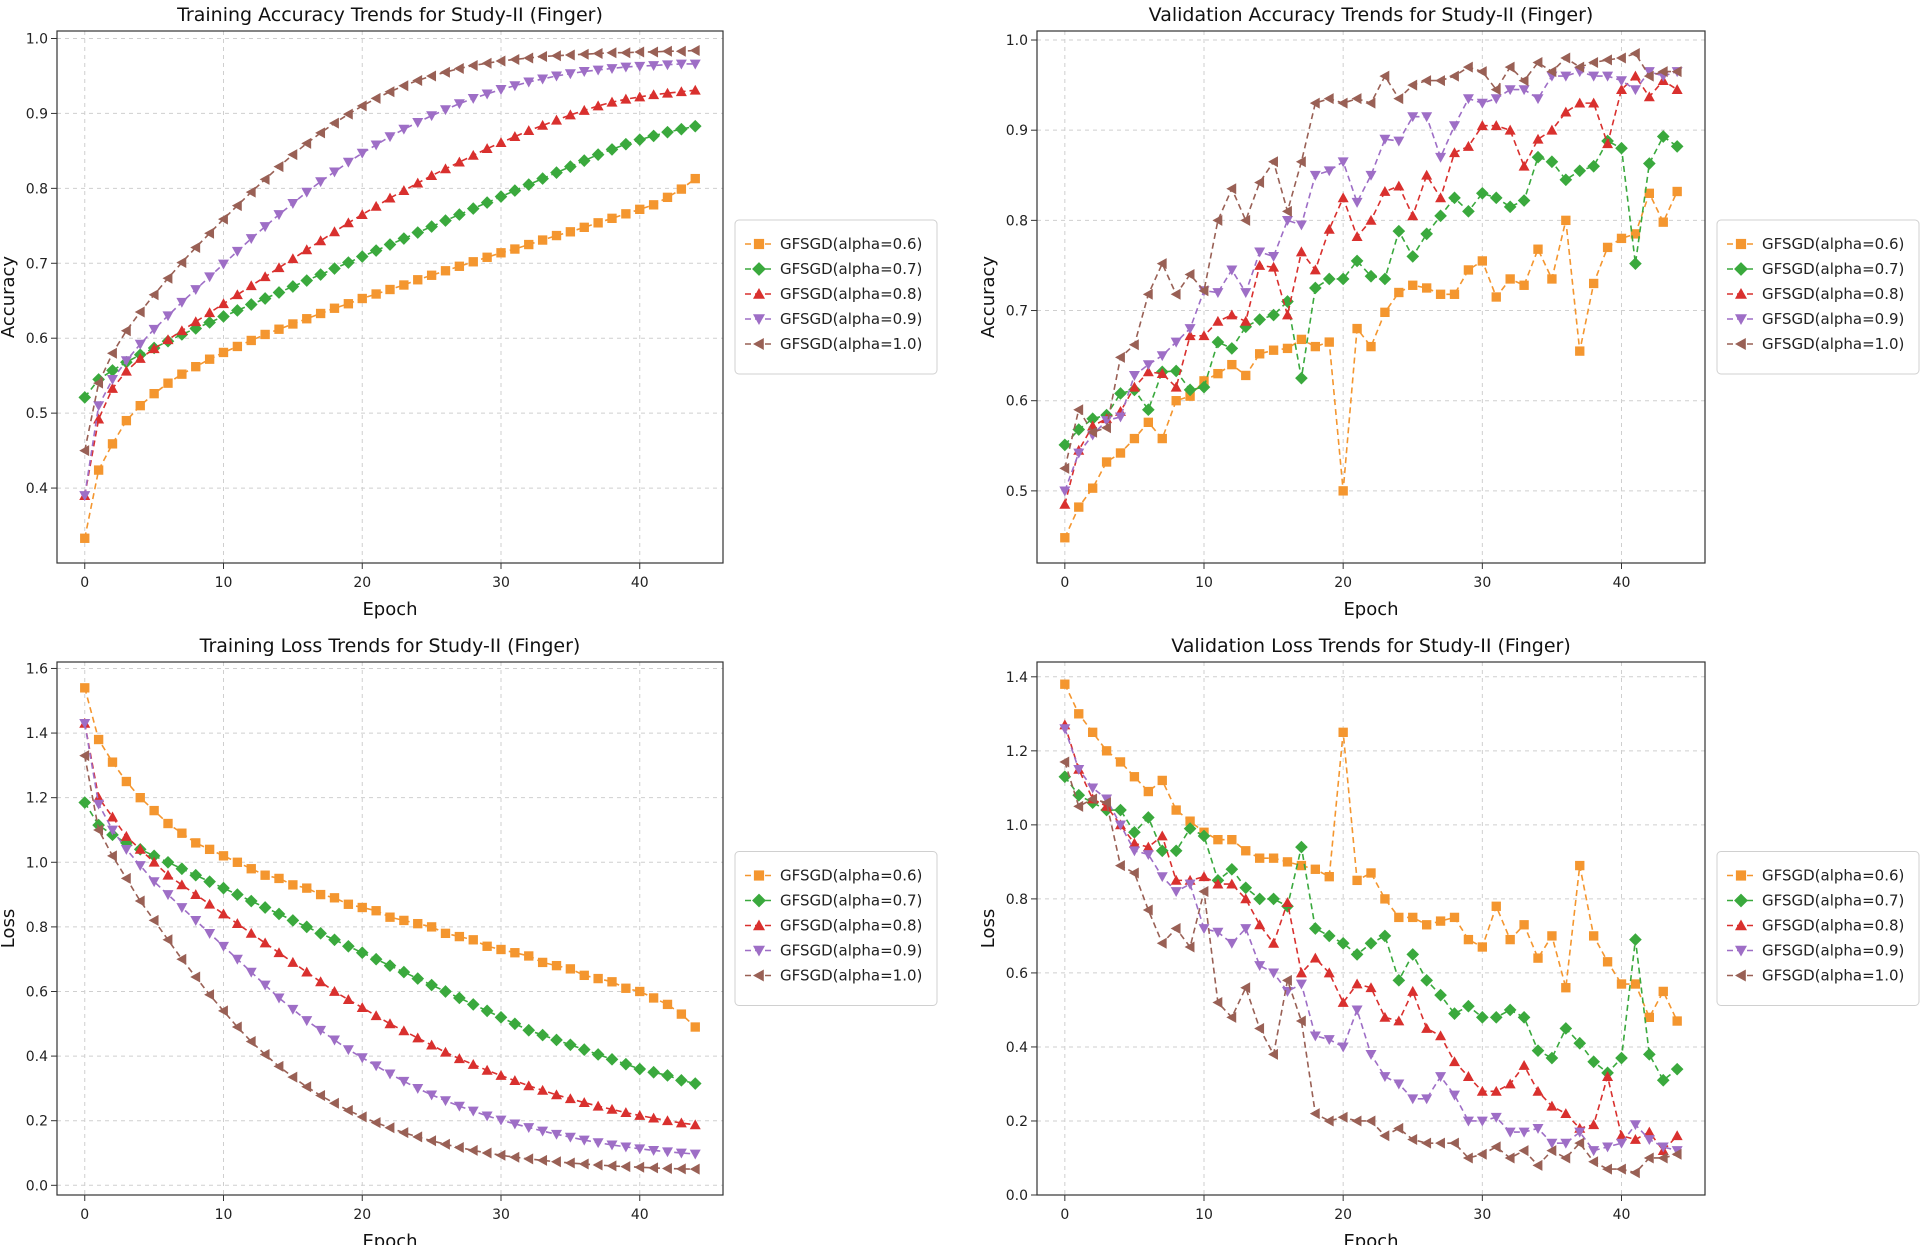 This screenshot has height=1249, width=1930. I want to click on legend-label: GFSGD(alpha=1.0), so click(851, 976).